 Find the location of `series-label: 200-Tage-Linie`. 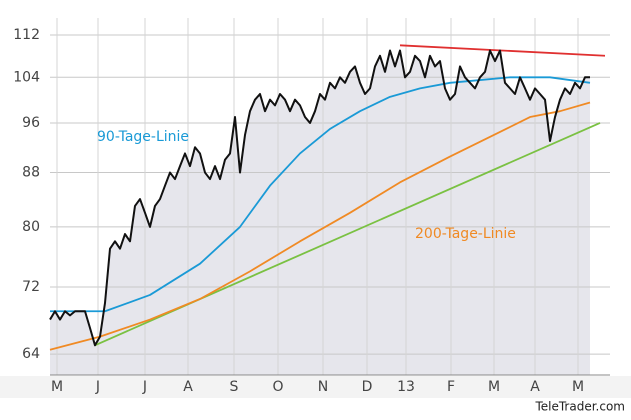

series-label: 200-Tage-Linie is located at coordinates (465, 234).